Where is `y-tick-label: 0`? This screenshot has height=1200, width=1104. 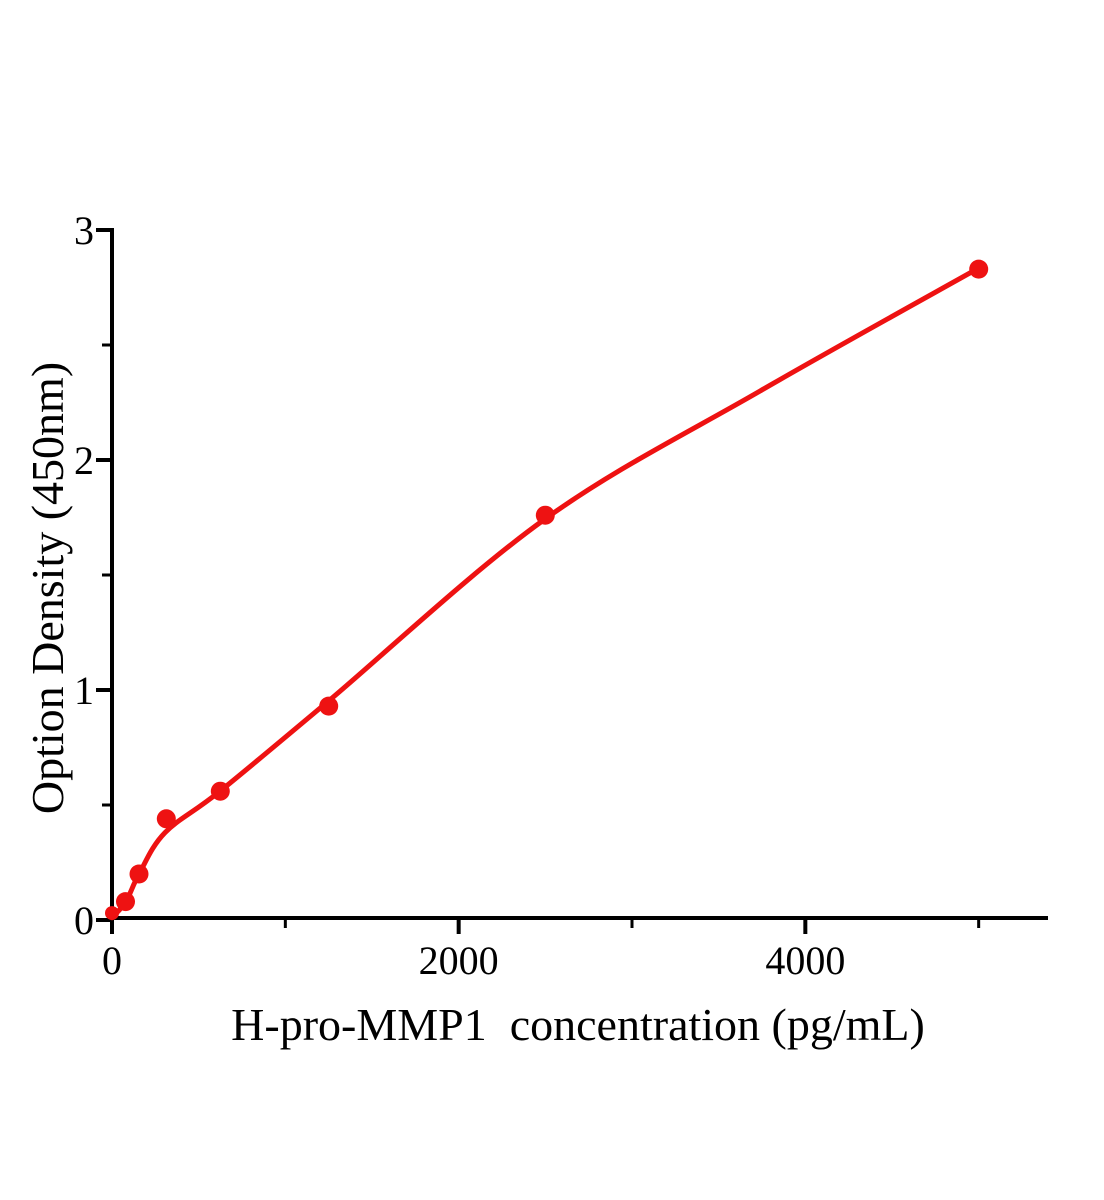
y-tick-label: 0 is located at coordinates (84, 920).